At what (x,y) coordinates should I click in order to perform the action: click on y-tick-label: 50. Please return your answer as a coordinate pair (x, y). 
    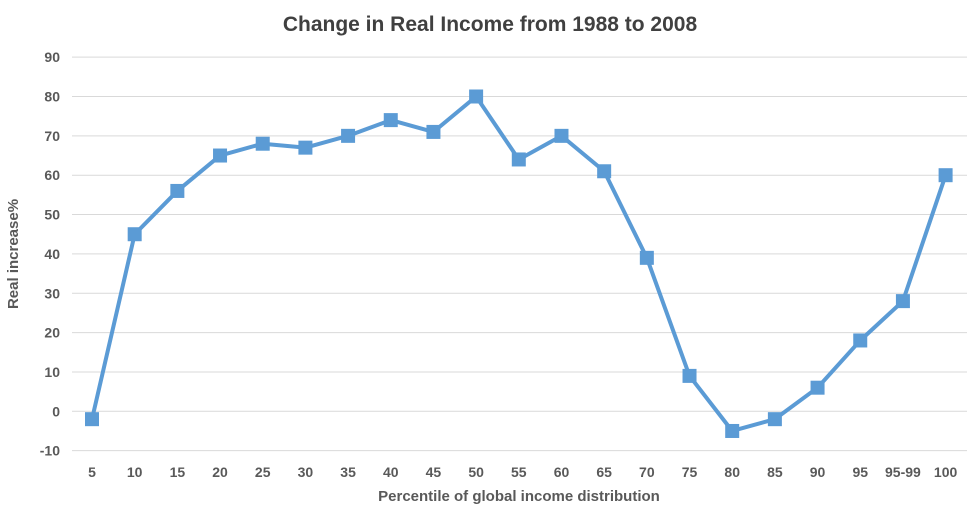
    Looking at the image, I should click on (52, 215).